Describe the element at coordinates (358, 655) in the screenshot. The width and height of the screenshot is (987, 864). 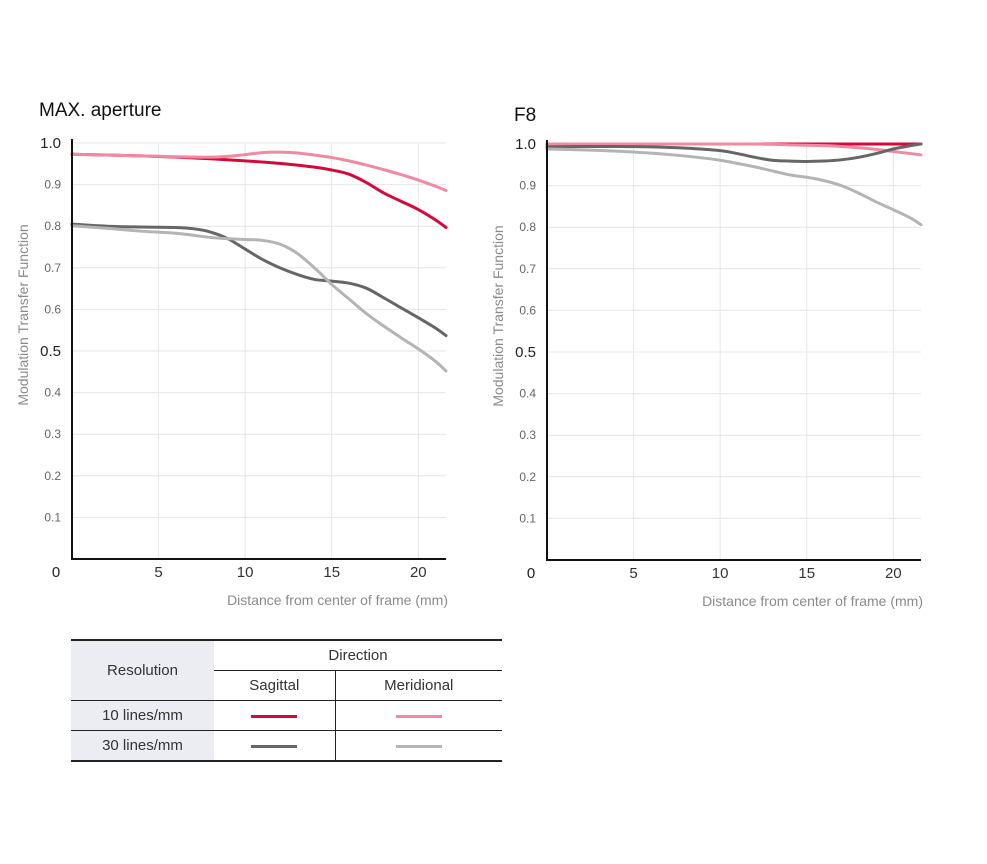
I see `legend-direction-header: Direction` at that location.